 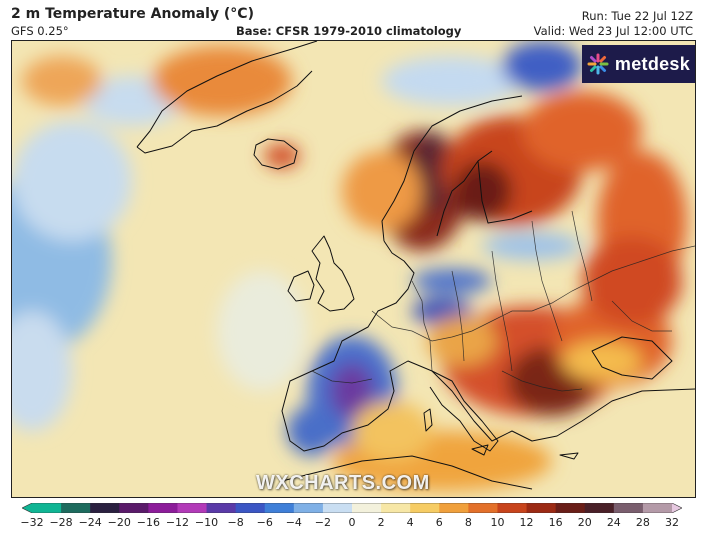 I want to click on colorbar-tick-label: −8, so click(x=235, y=522).